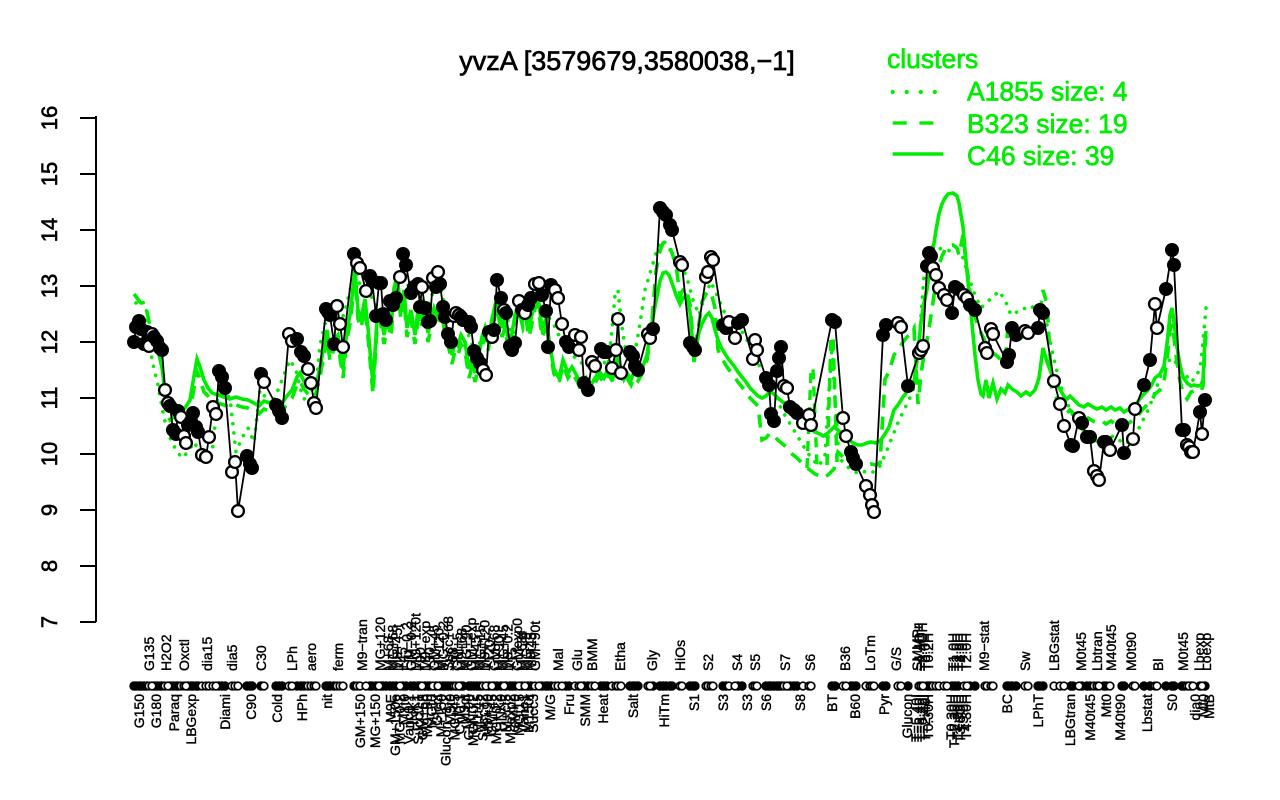 This screenshot has width=1280, height=800. What do you see at coordinates (261, 658) in the screenshot?
I see `svg-text: C30` at bounding box center [261, 658].